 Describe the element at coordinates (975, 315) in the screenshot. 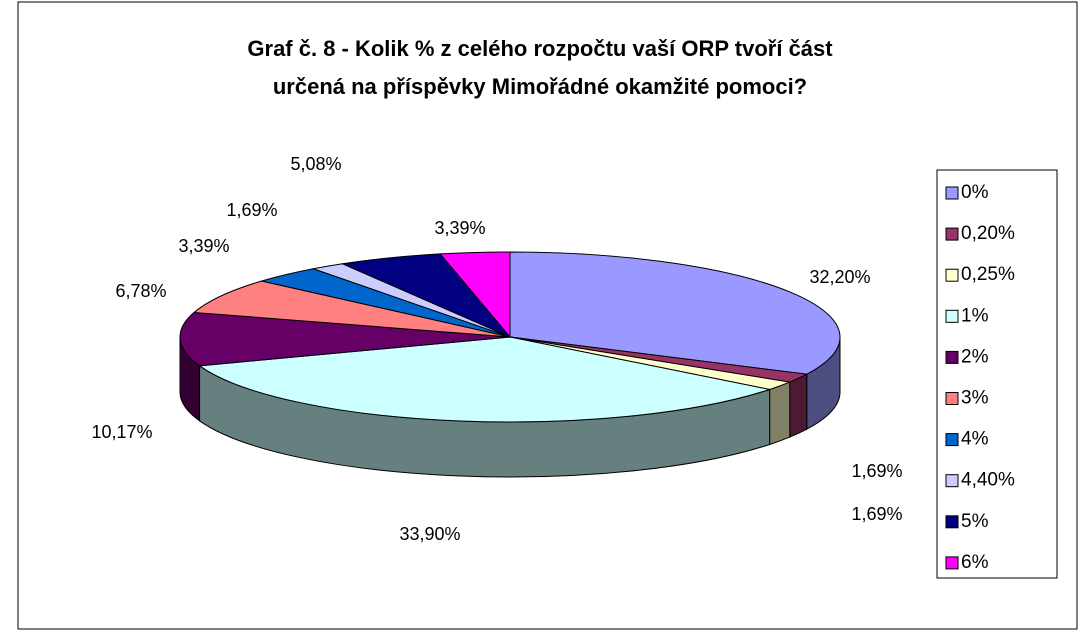

I see `legend-label: 1%` at that location.